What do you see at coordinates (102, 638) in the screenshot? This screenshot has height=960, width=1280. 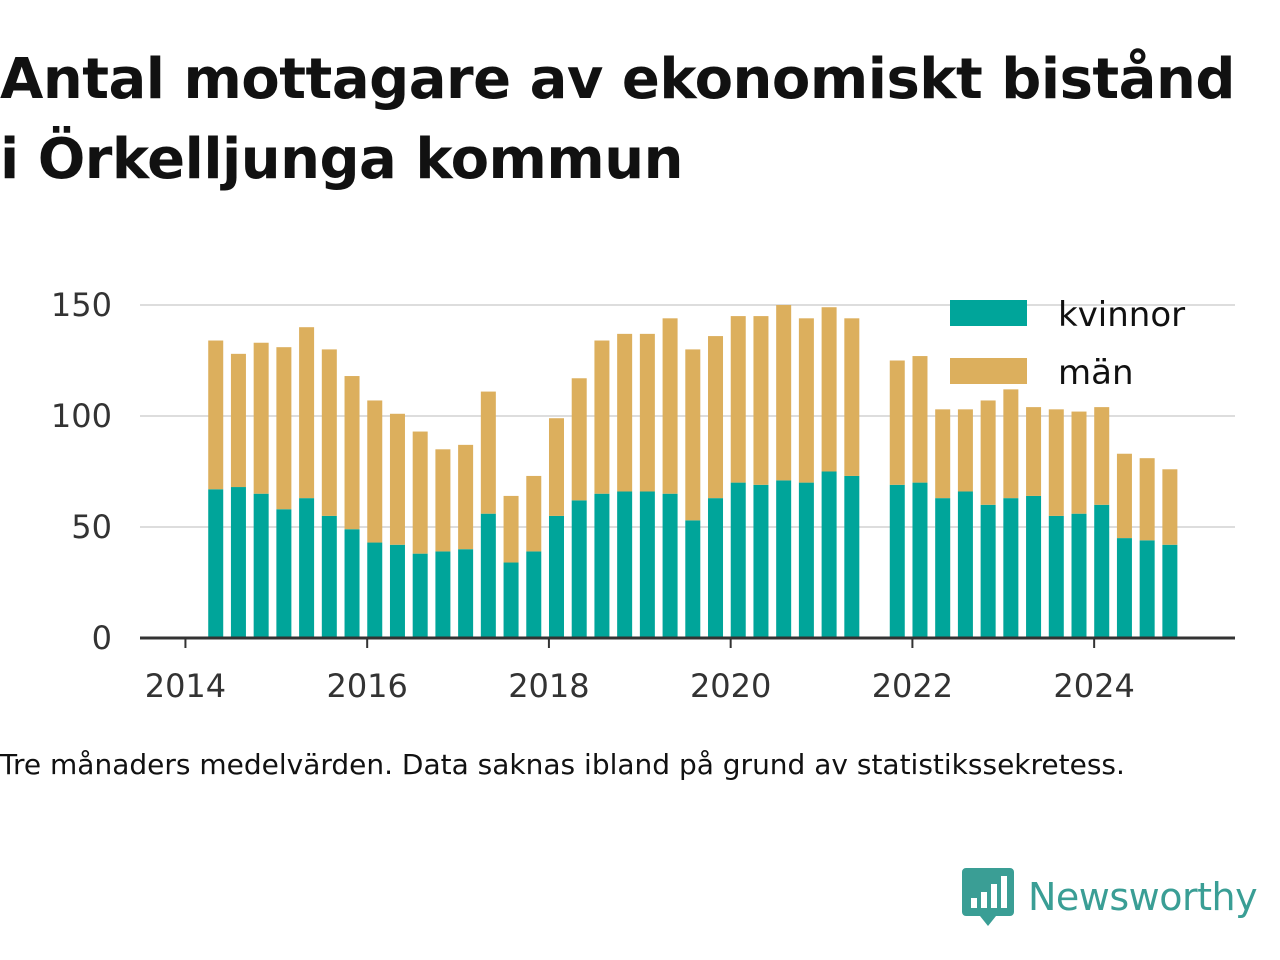 I see `y-tick-label: 0` at bounding box center [102, 638].